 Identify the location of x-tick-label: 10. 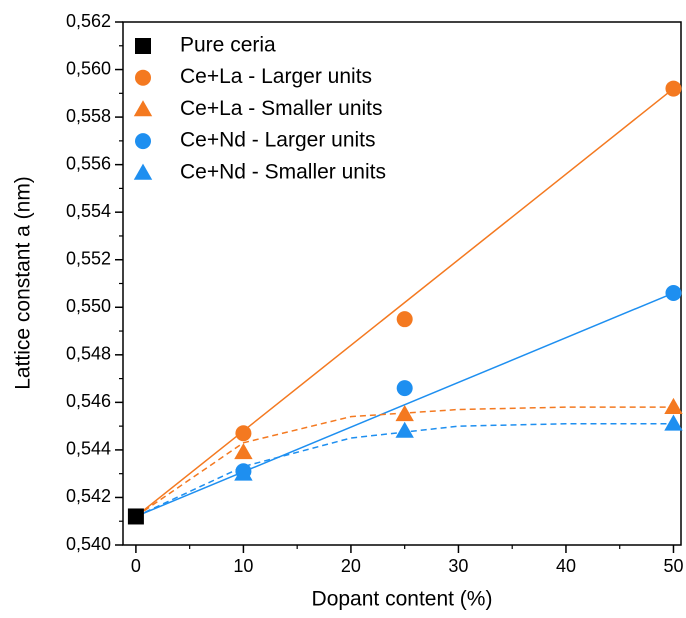
(243, 566).